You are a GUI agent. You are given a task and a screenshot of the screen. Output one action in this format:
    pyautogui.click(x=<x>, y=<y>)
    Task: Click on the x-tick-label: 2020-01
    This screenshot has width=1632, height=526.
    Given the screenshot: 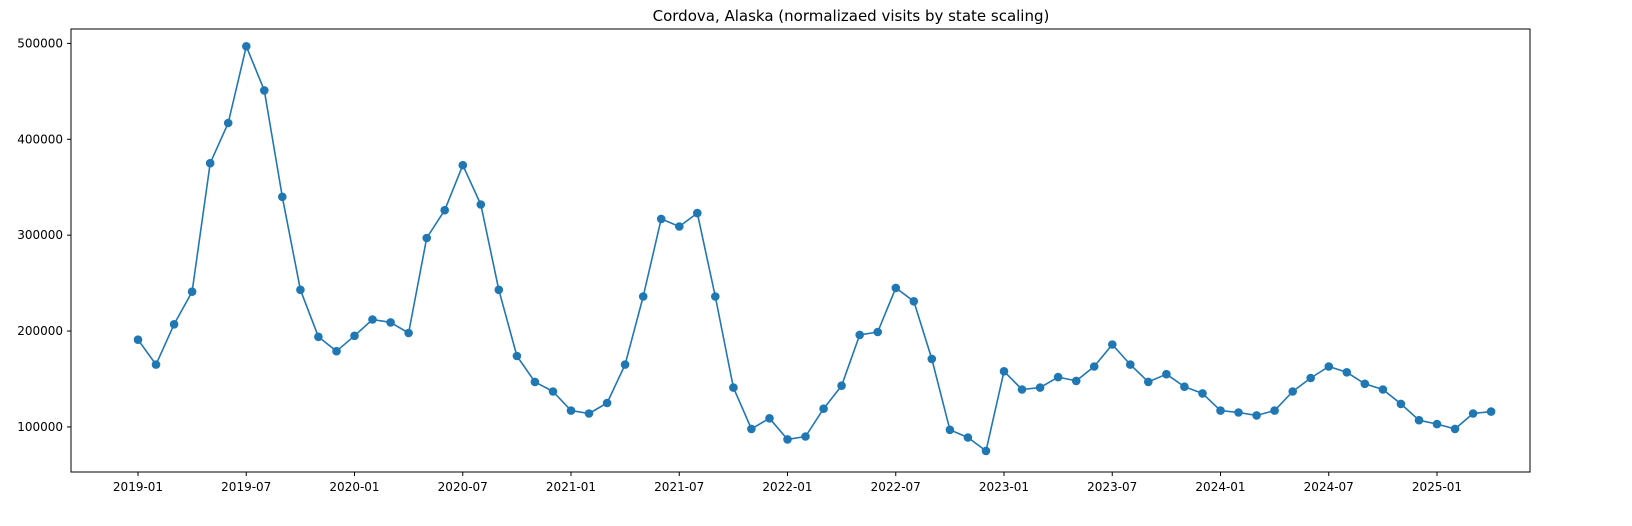 What is the action you would take?
    pyautogui.click(x=354, y=487)
    